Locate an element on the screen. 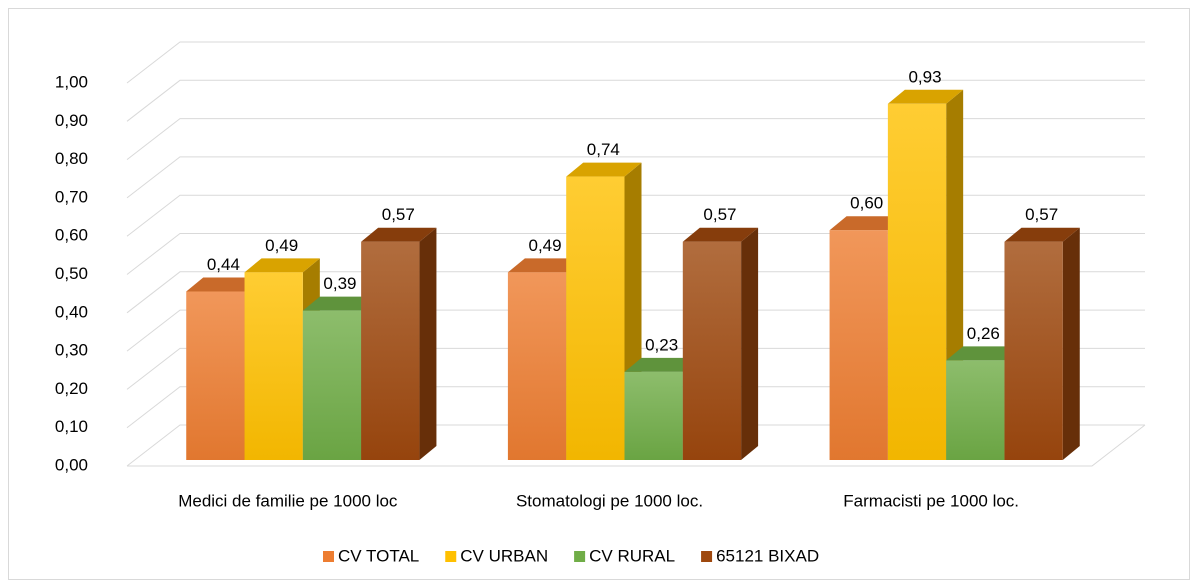  data-label: 0,74 is located at coordinates (603, 149).